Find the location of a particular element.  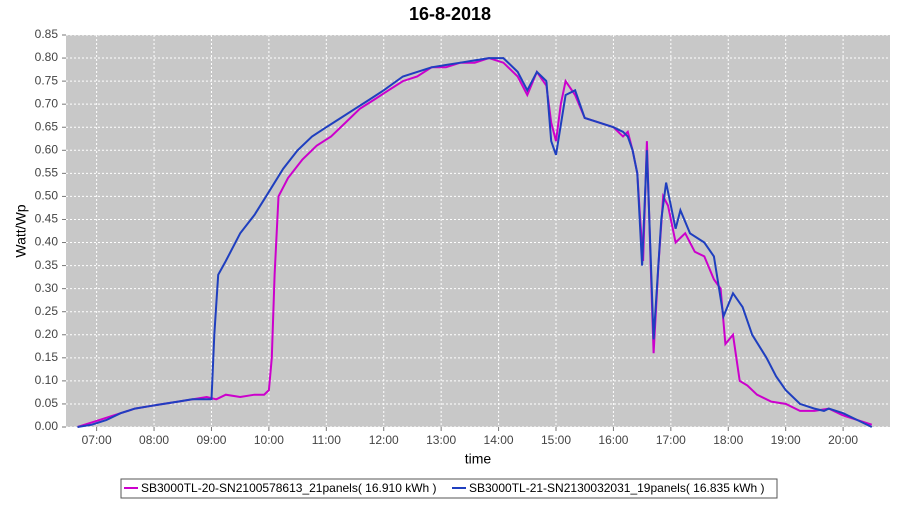

chart-title: 16-8-2018 is located at coordinates (450, 14).